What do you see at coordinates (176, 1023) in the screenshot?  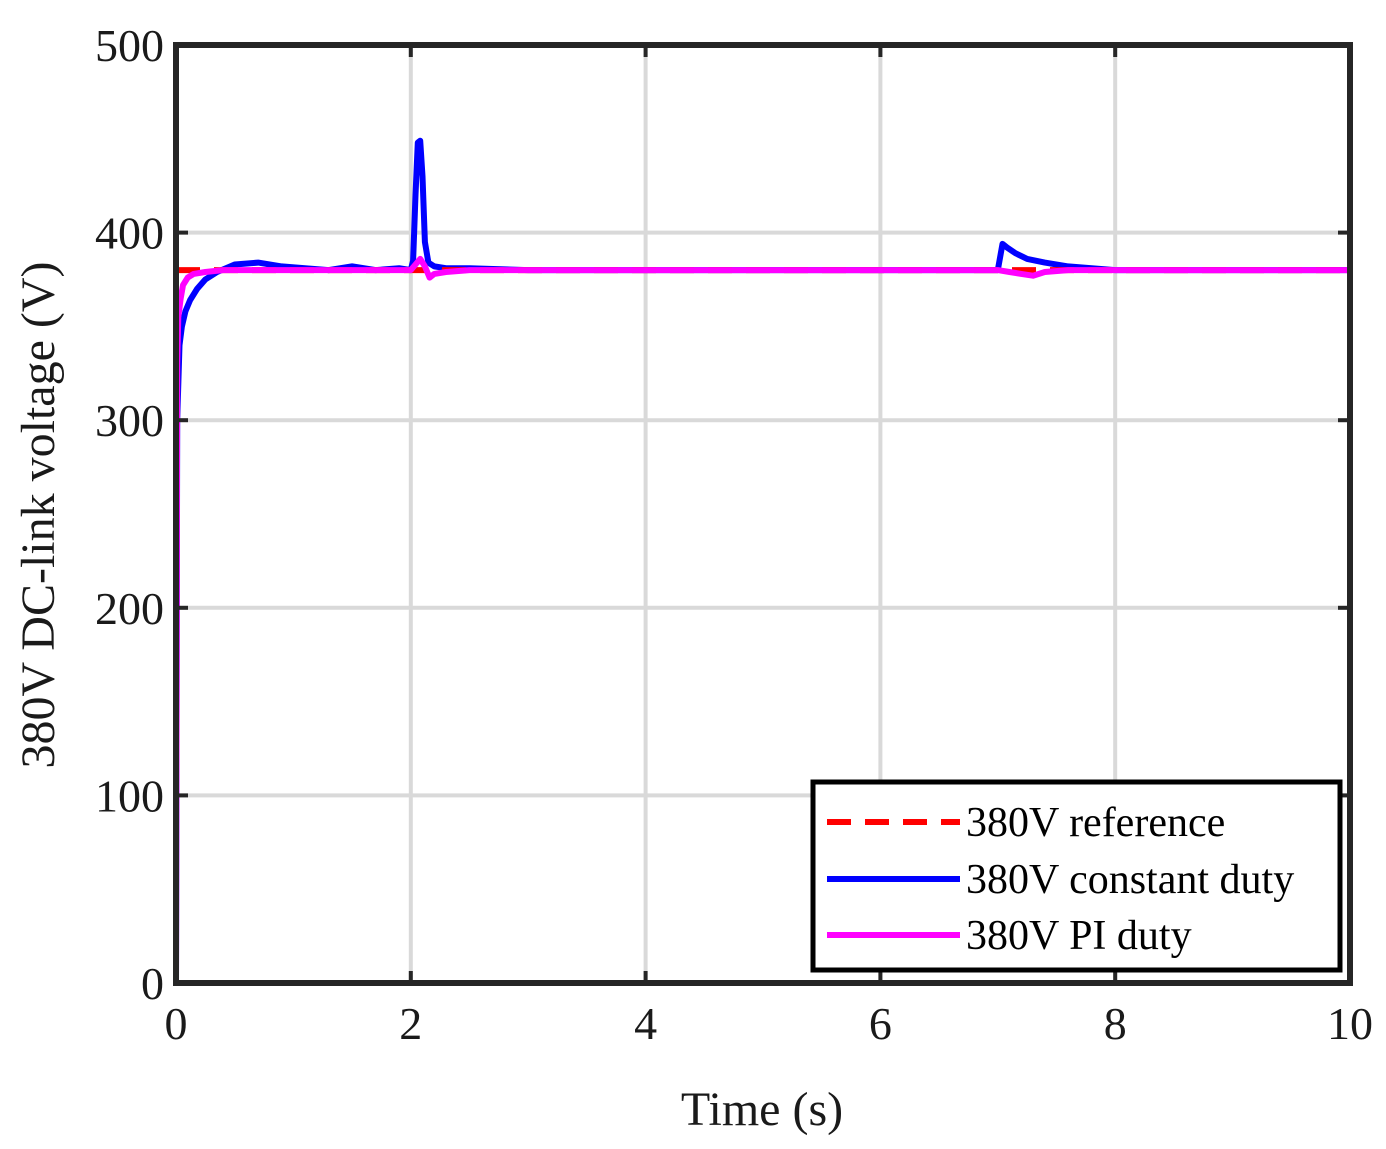 I see `x-tick-label: 0` at bounding box center [176, 1023].